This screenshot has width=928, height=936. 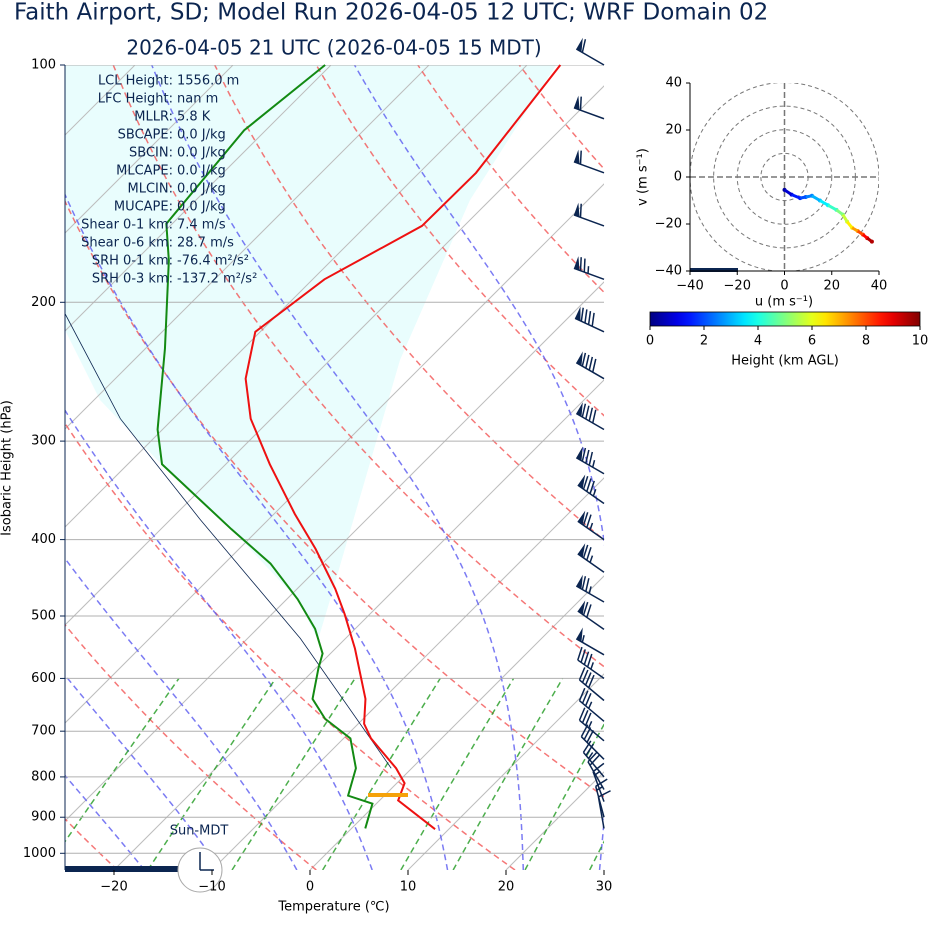 I want to click on colorbar, so click(x=785, y=319).